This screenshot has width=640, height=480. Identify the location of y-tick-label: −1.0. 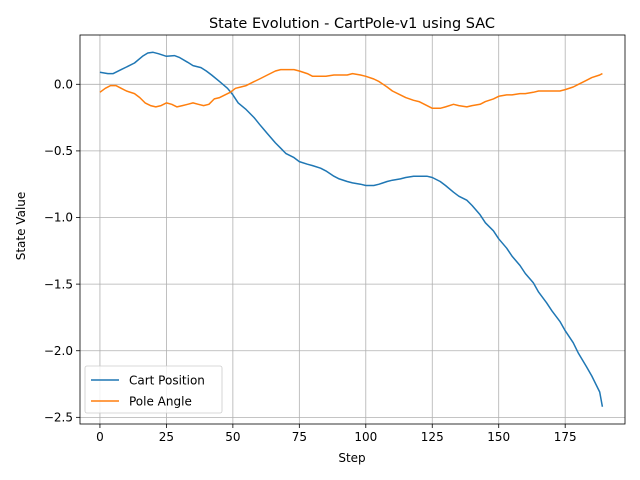
(58, 218).